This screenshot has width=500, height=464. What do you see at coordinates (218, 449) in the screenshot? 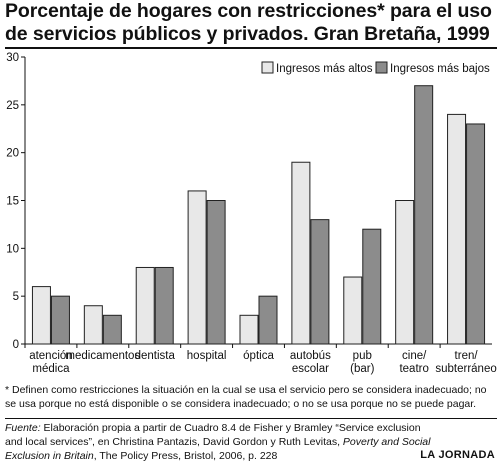
I see `source-book-title: Poverty and Social Exclusion in Britain` at bounding box center [218, 449].